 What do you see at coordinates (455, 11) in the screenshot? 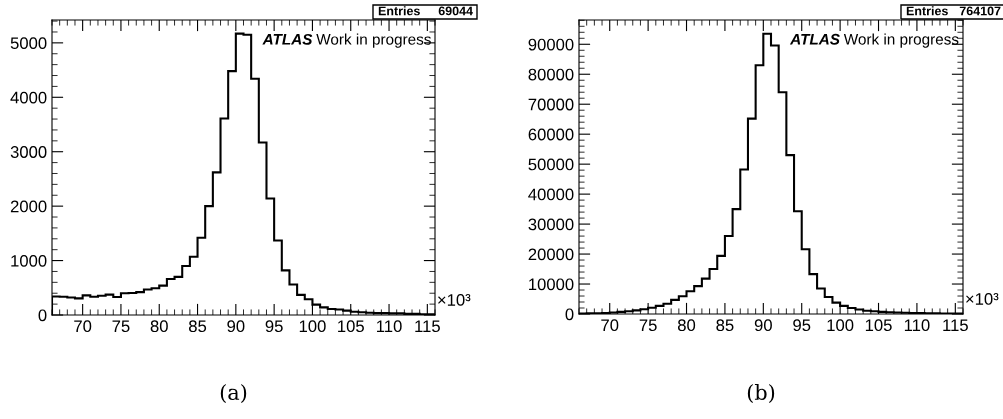
I see `text: 69044` at bounding box center [455, 11].